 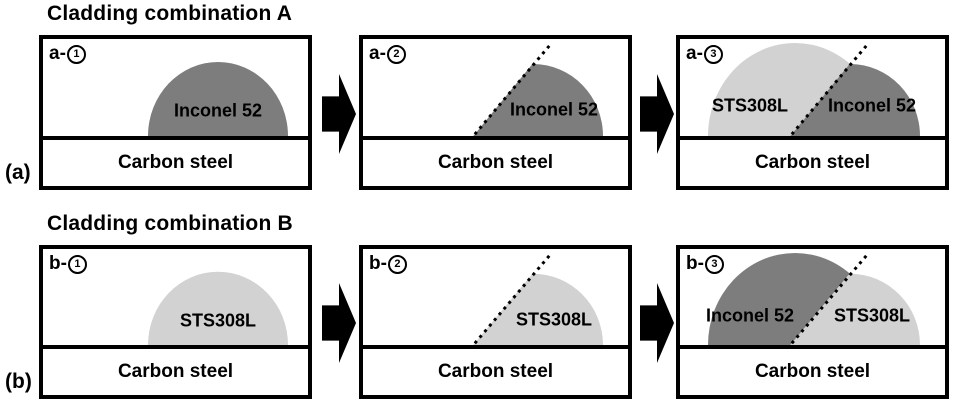 I want to click on panel-b3: b- 3 Inconel 52 STS308L Carbon steel, so click(x=812, y=322).